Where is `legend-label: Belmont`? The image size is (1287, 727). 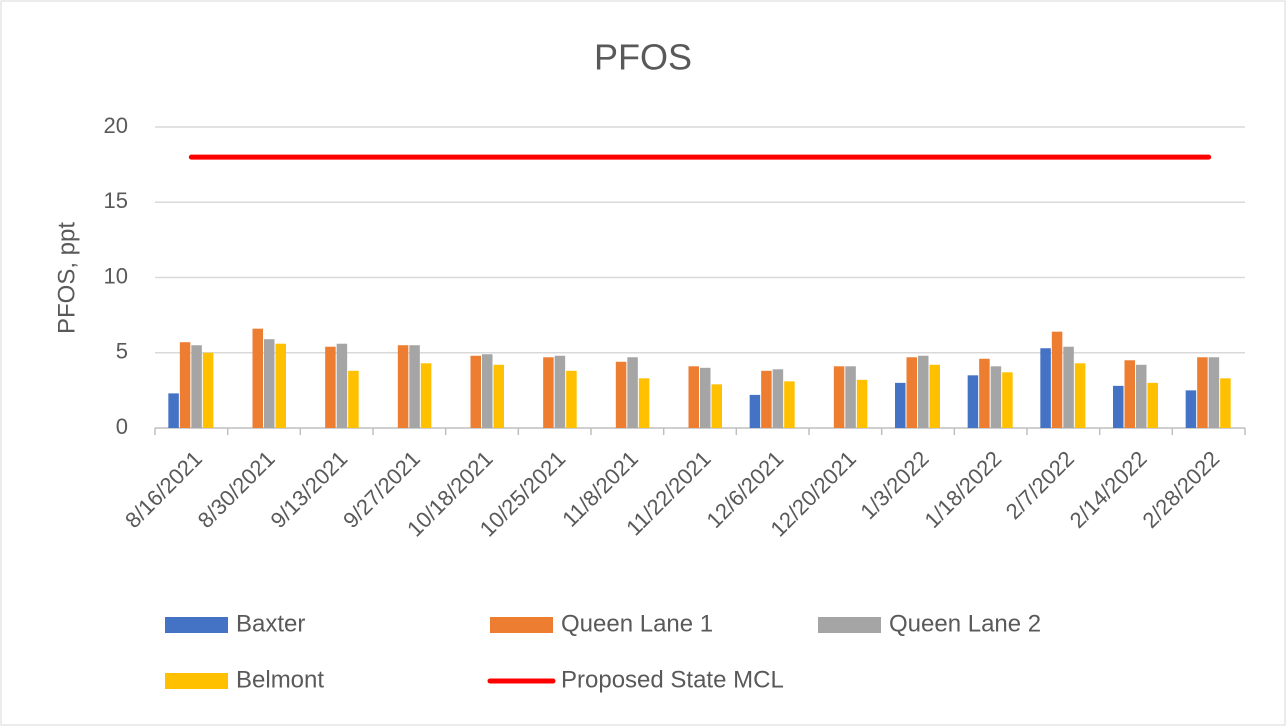
legend-label: Belmont is located at coordinates (280, 679).